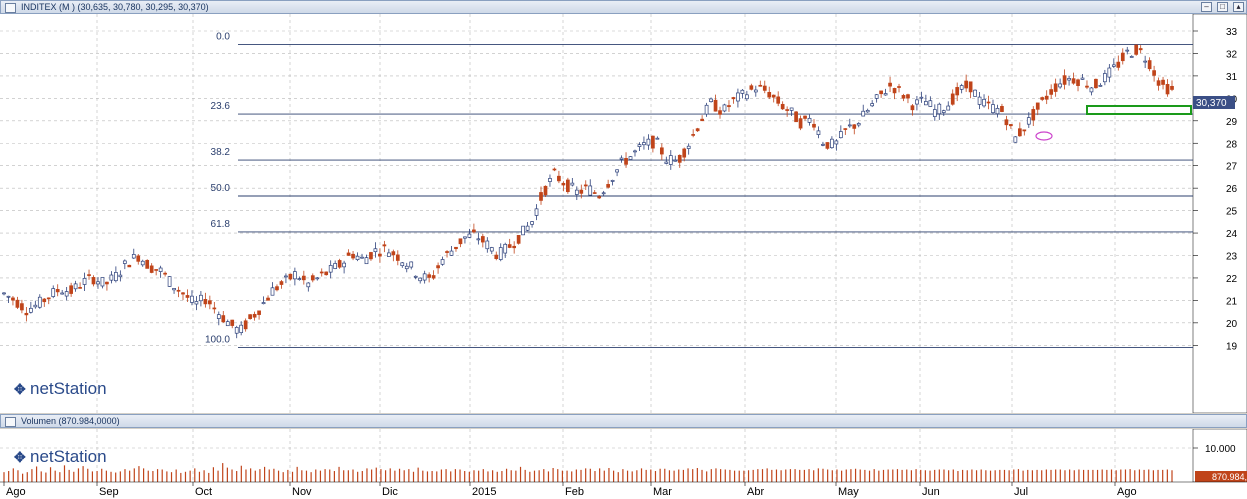 This screenshot has width=1247, height=499. I want to click on y-tick-label: 32, so click(1232, 54).